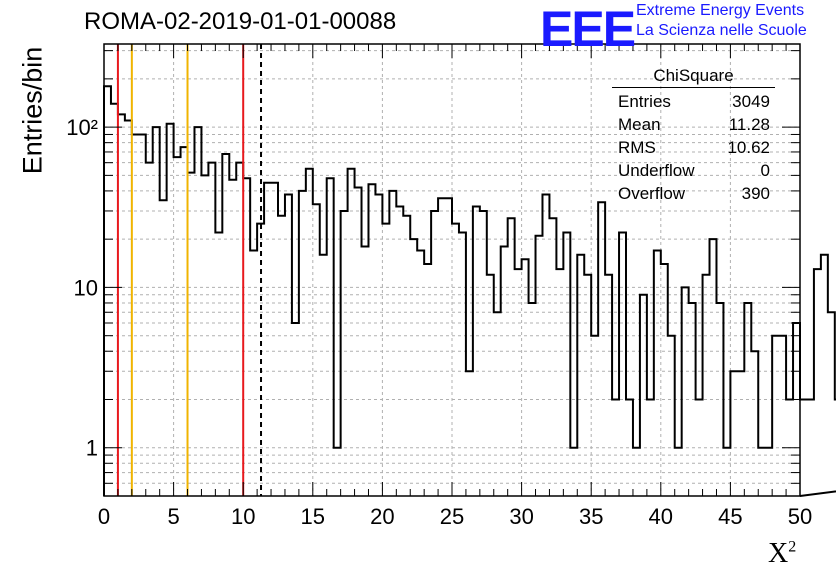  What do you see at coordinates (240, 21) in the screenshot?
I see `chart-title: ROMA-02-2019-01-01-00088` at bounding box center [240, 21].